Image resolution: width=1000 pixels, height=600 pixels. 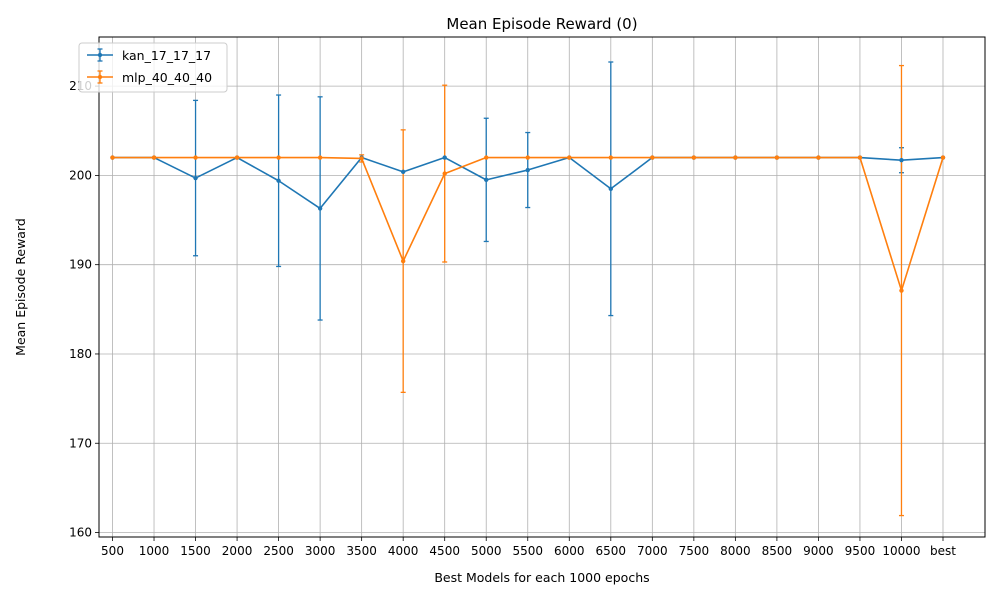 What do you see at coordinates (112, 551) in the screenshot?
I see `x-tick-label: 500` at bounding box center [112, 551].